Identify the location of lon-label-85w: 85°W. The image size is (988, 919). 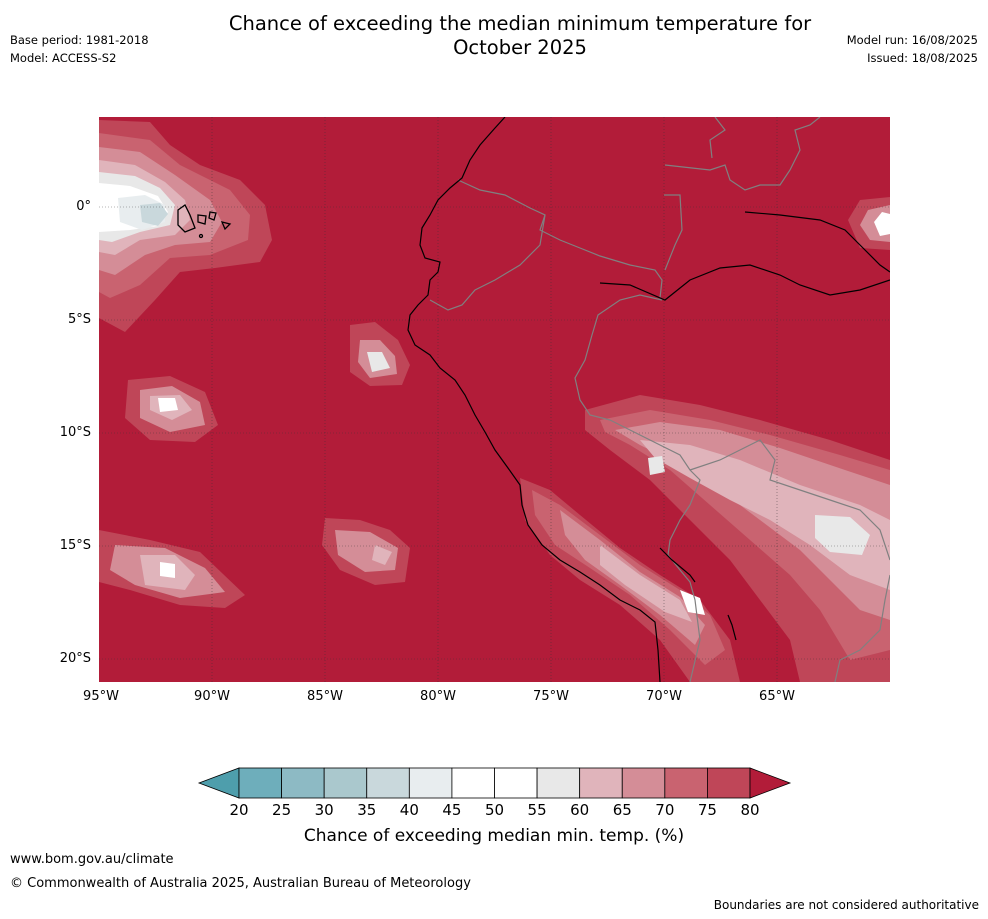
(325, 696).